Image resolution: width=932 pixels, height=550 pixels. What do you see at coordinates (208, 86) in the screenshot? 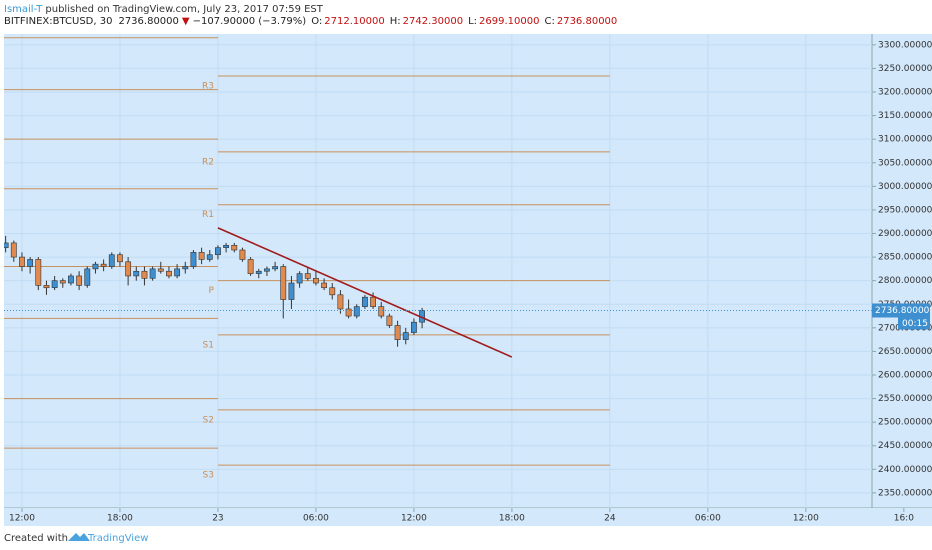
I see `pivot-label: R3` at bounding box center [208, 86].